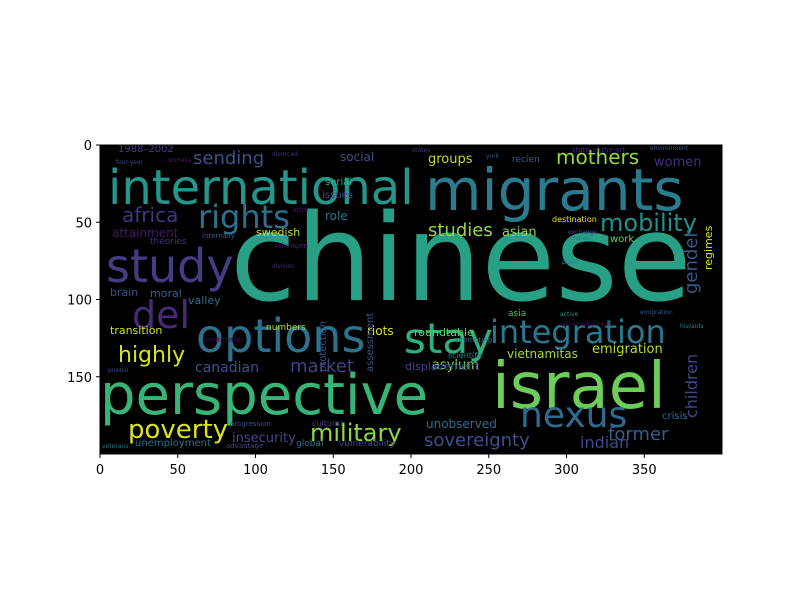 The image size is (800, 600). What do you see at coordinates (336, 216) in the screenshot?
I see `word-36: role` at bounding box center [336, 216].